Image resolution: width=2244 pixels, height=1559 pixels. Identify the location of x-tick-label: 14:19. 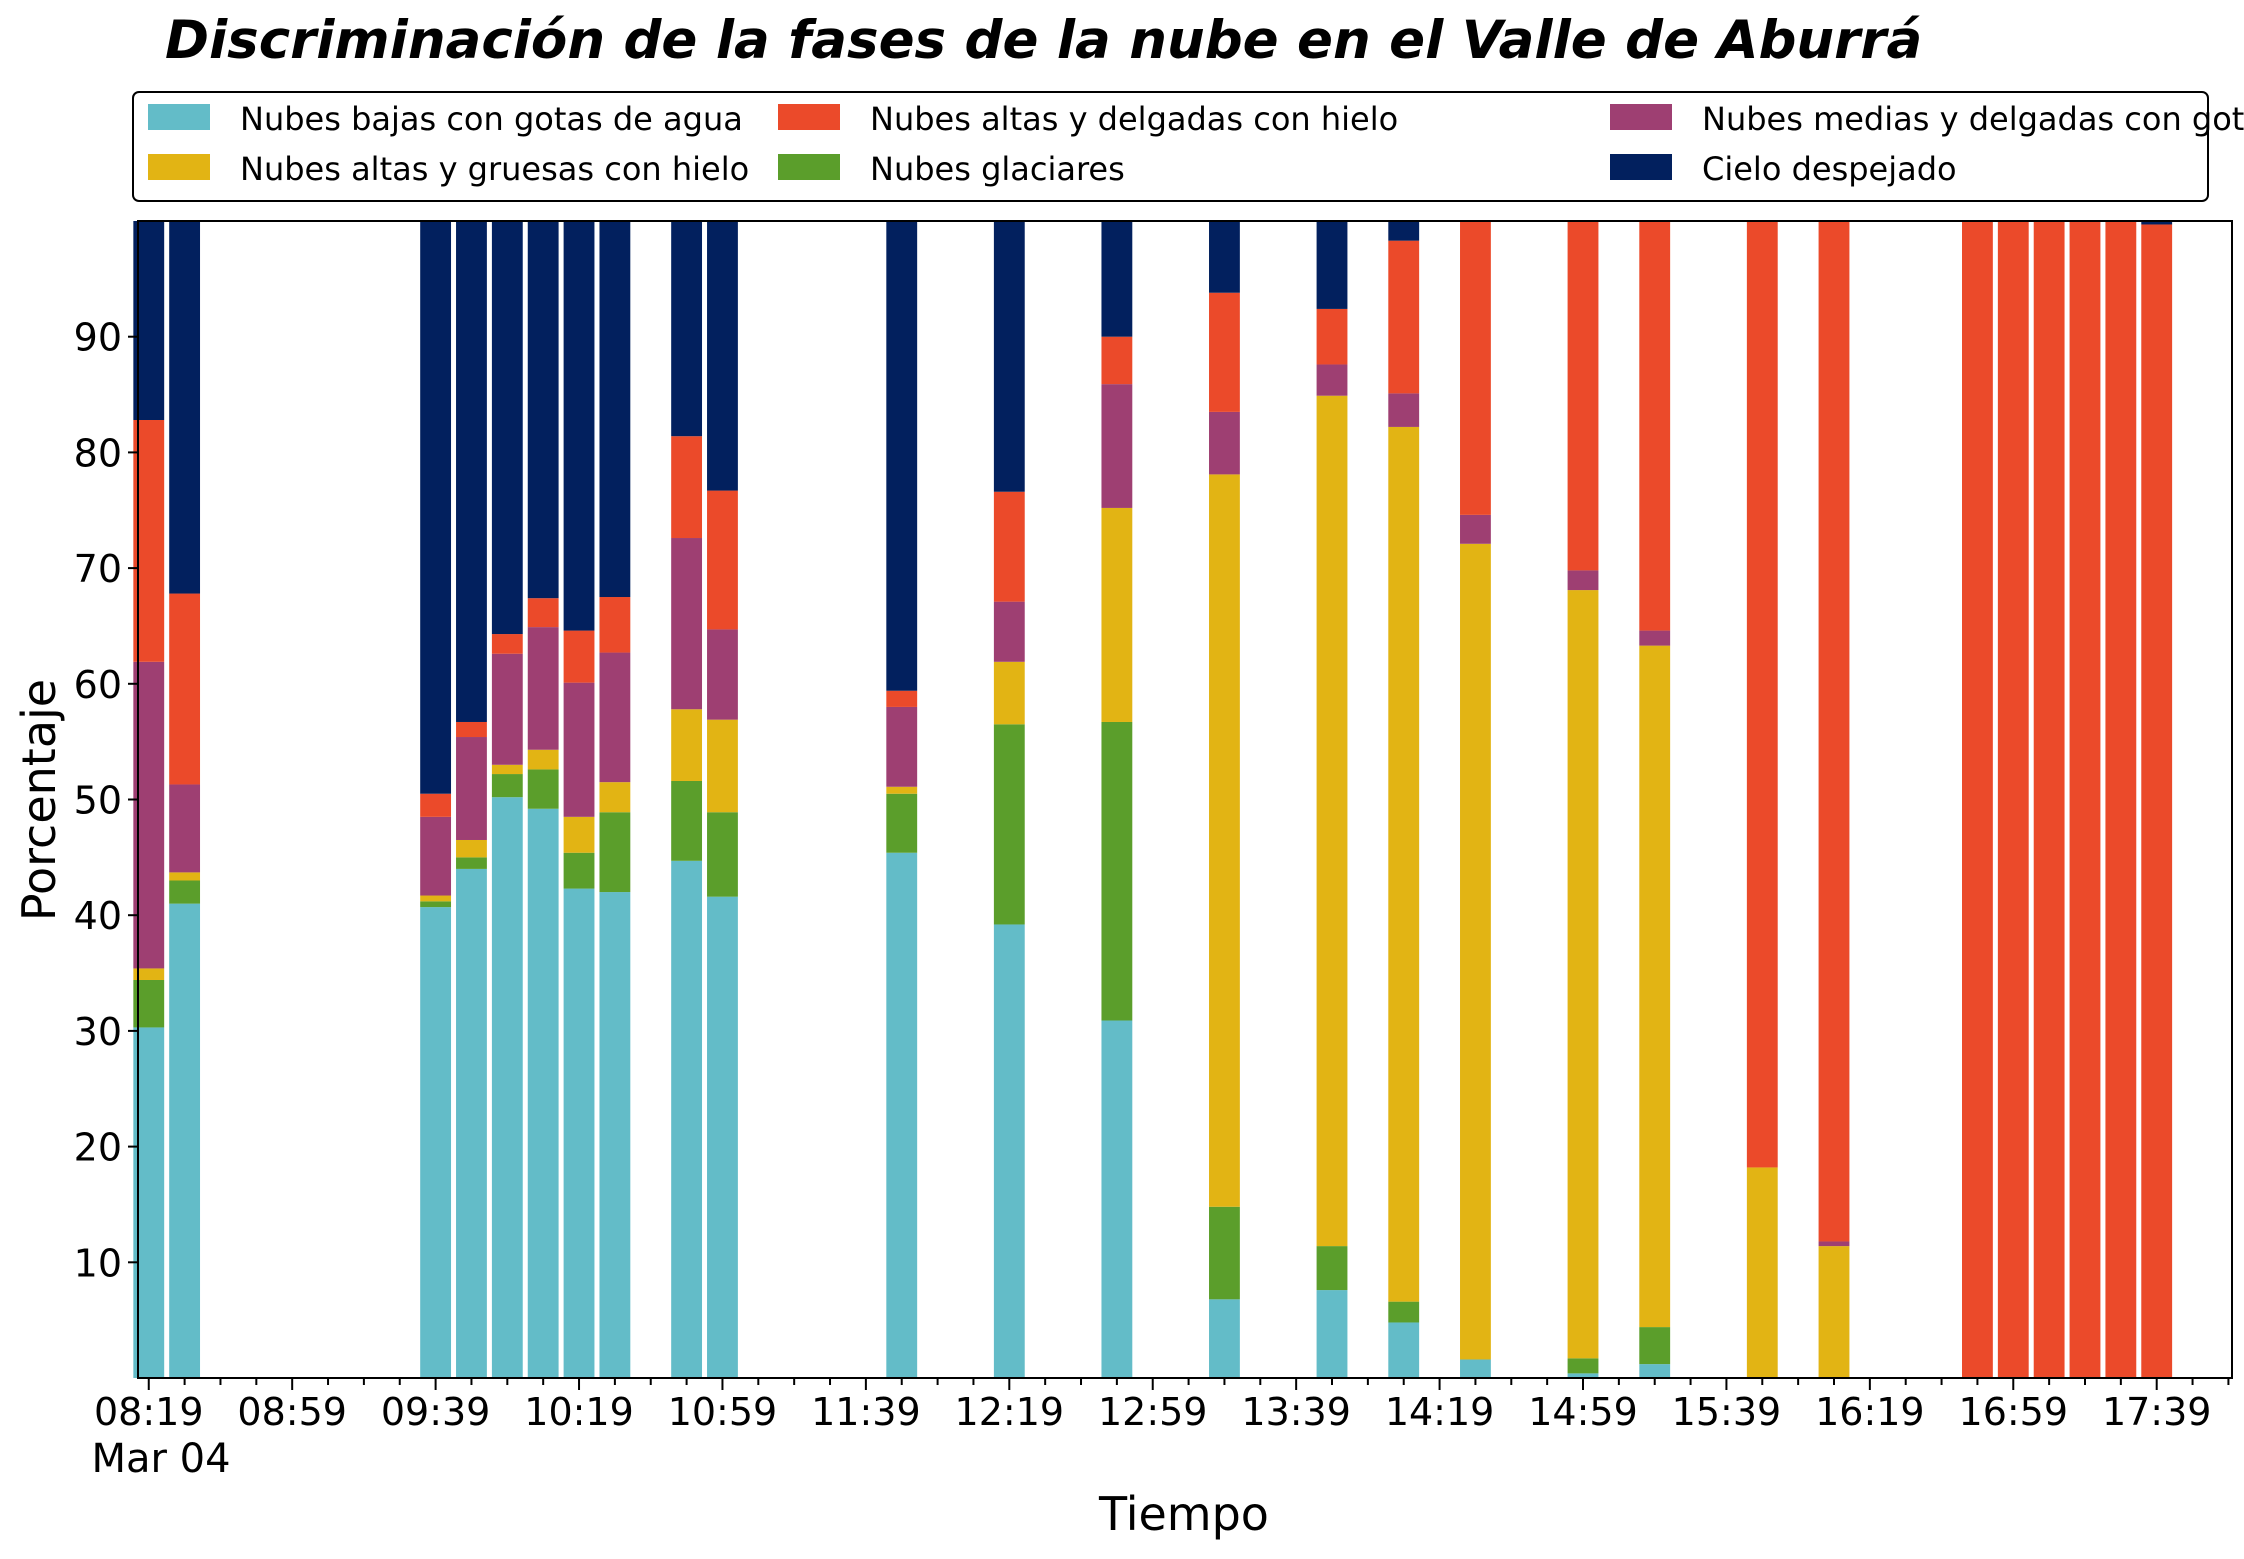
(1440, 1412).